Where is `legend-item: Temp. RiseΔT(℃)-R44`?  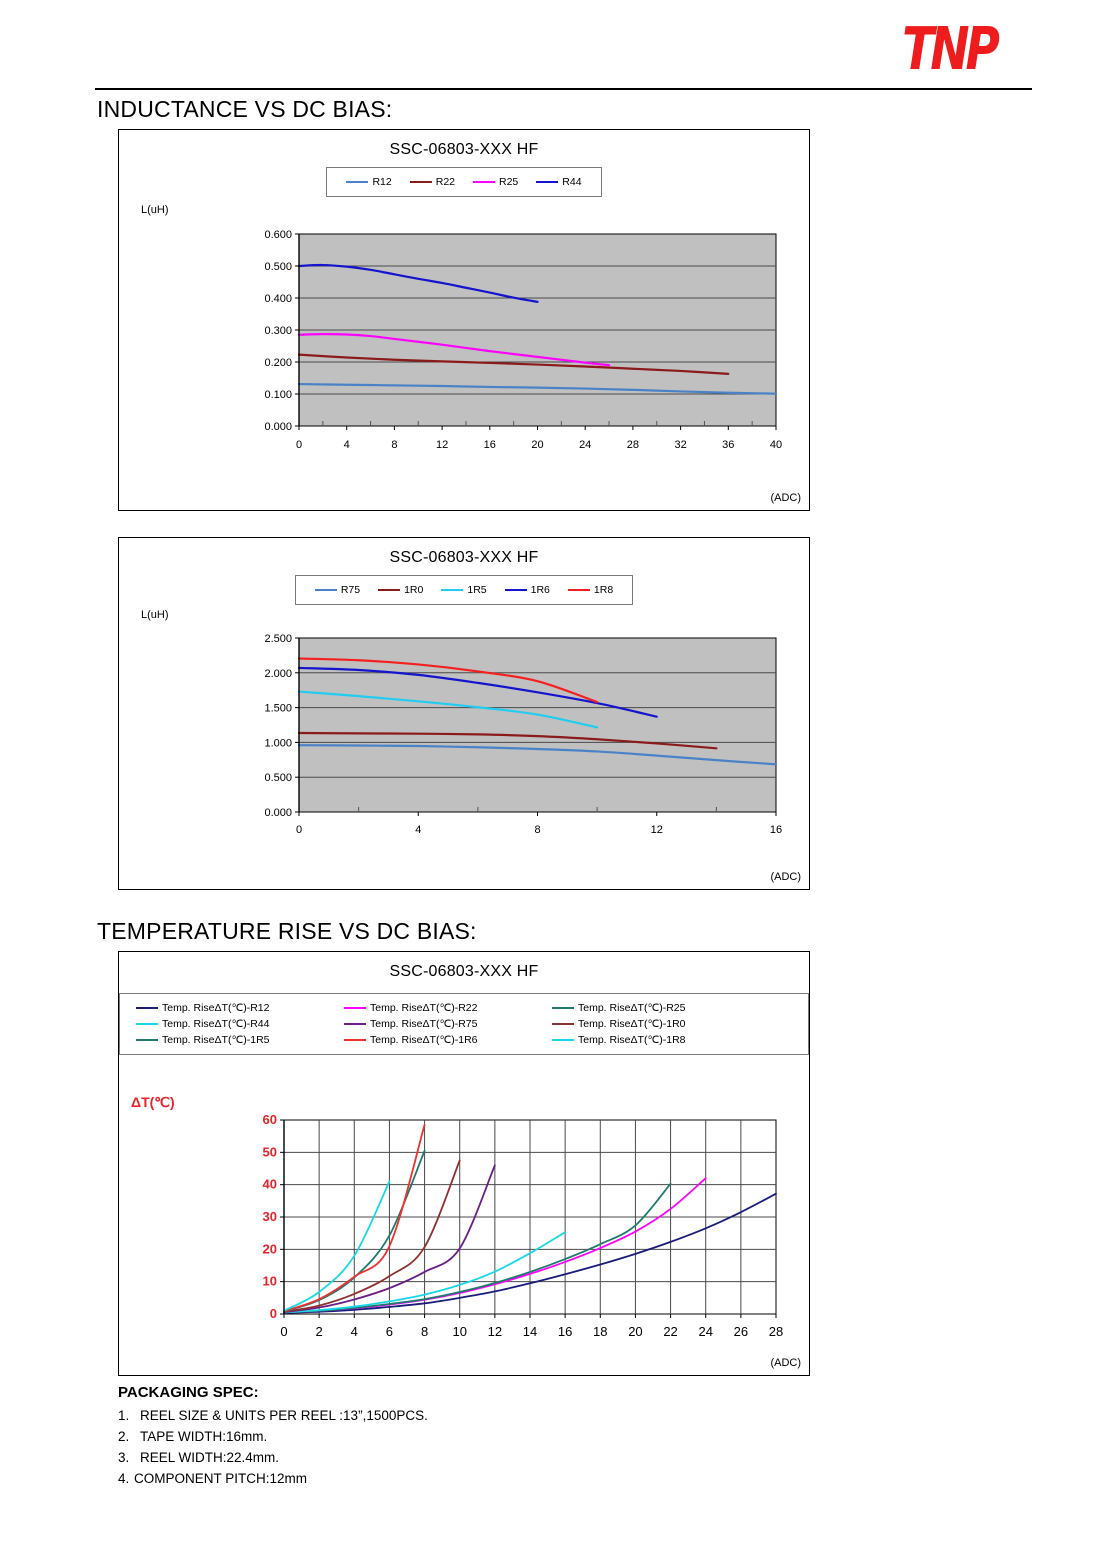
legend-item: Temp. RiseΔT(℃)-R44 is located at coordinates (234, 1024).